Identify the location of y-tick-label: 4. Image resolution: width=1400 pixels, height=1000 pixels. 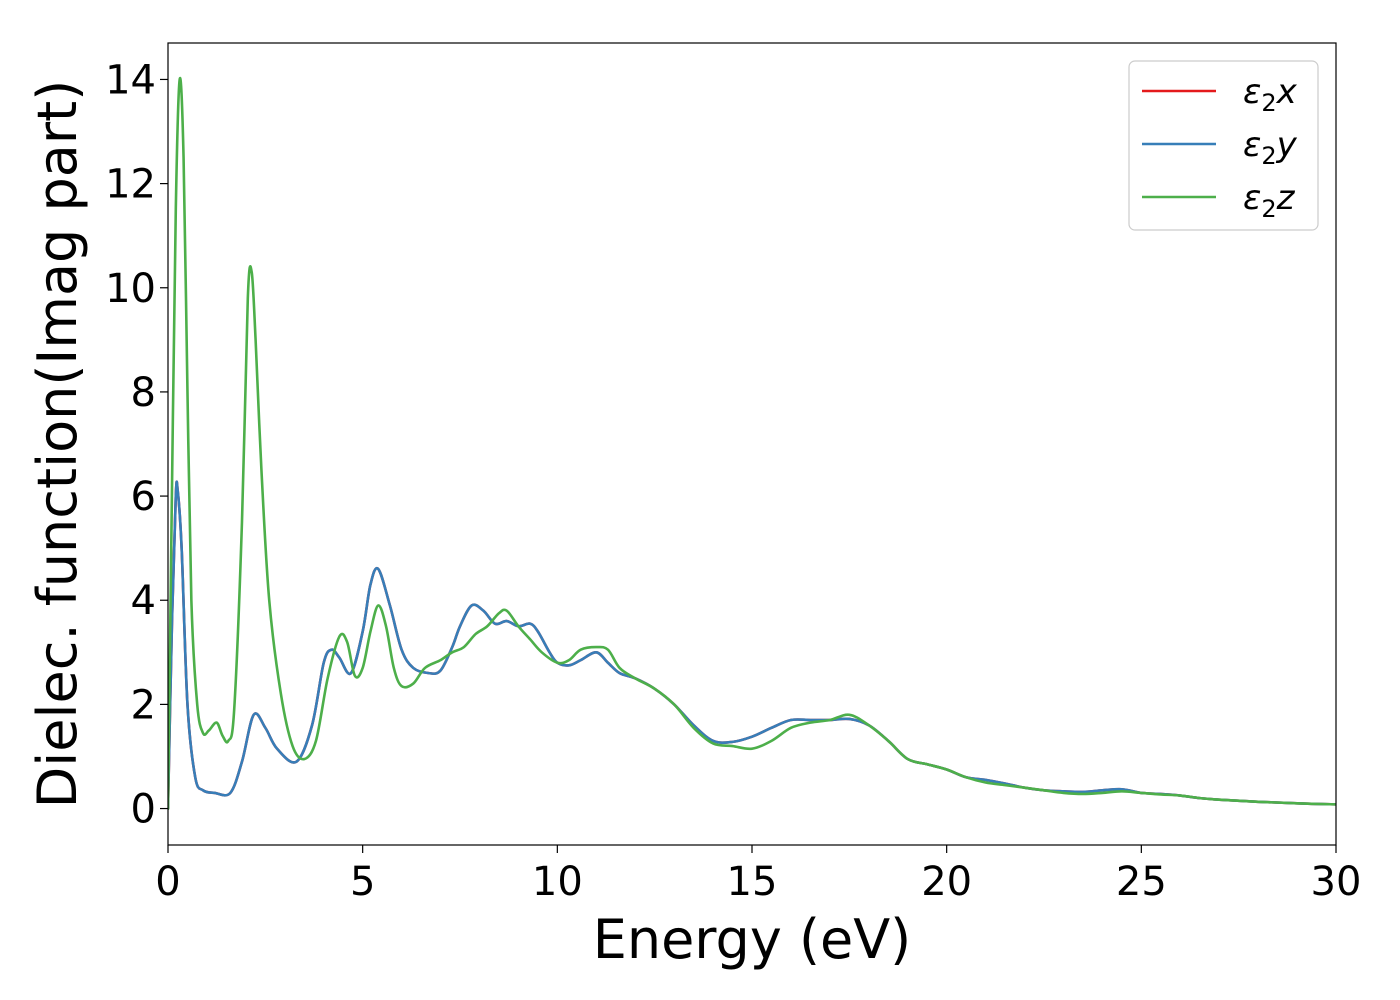
(143, 601).